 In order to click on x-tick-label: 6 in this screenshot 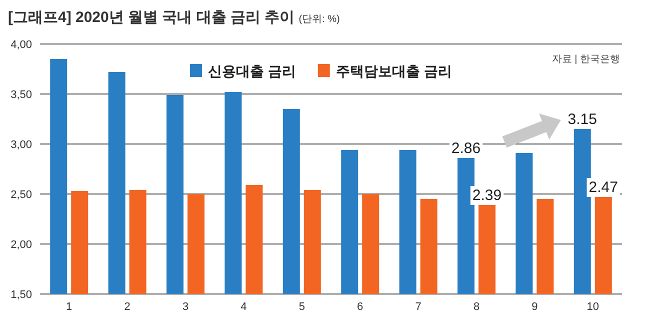, I will do `click(360, 307)`.